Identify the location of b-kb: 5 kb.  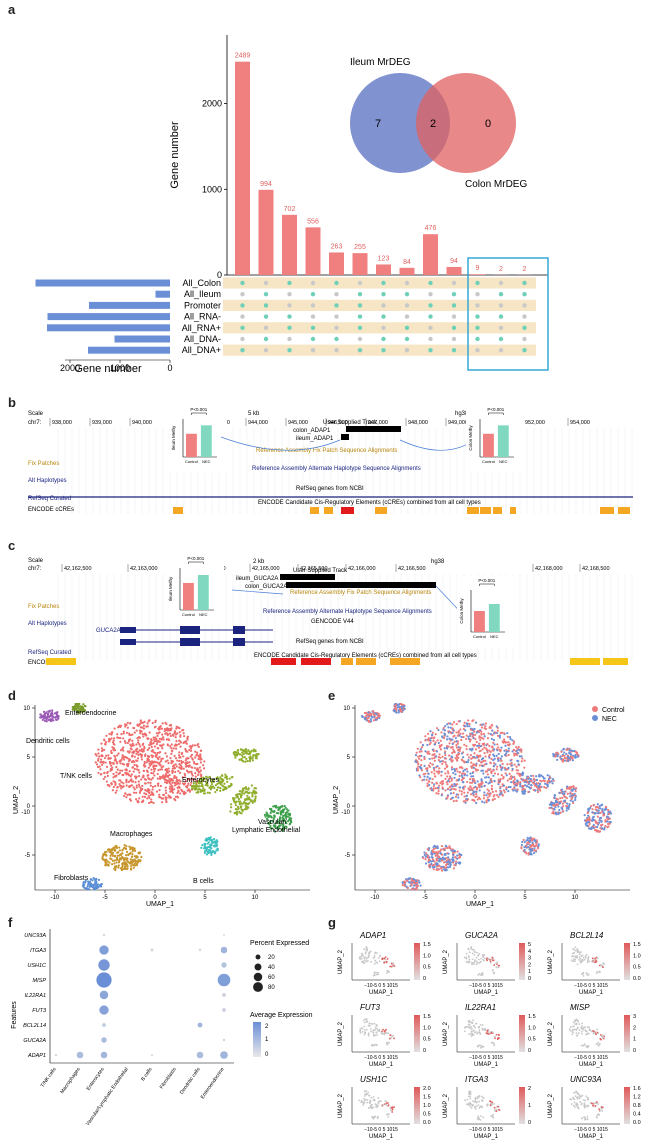
(254, 414).